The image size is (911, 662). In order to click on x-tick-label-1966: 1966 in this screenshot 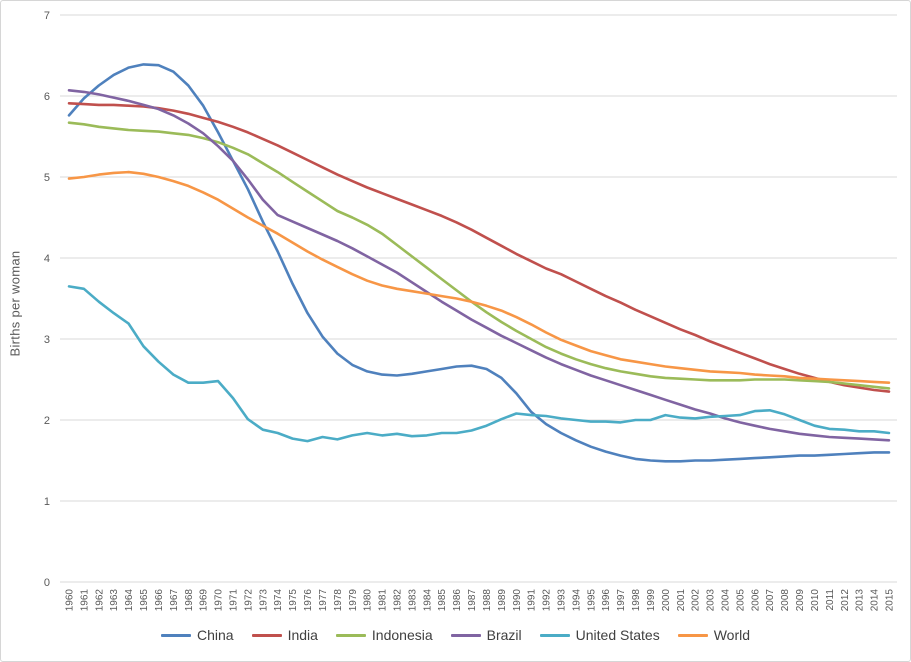, I will do `click(159, 600)`.